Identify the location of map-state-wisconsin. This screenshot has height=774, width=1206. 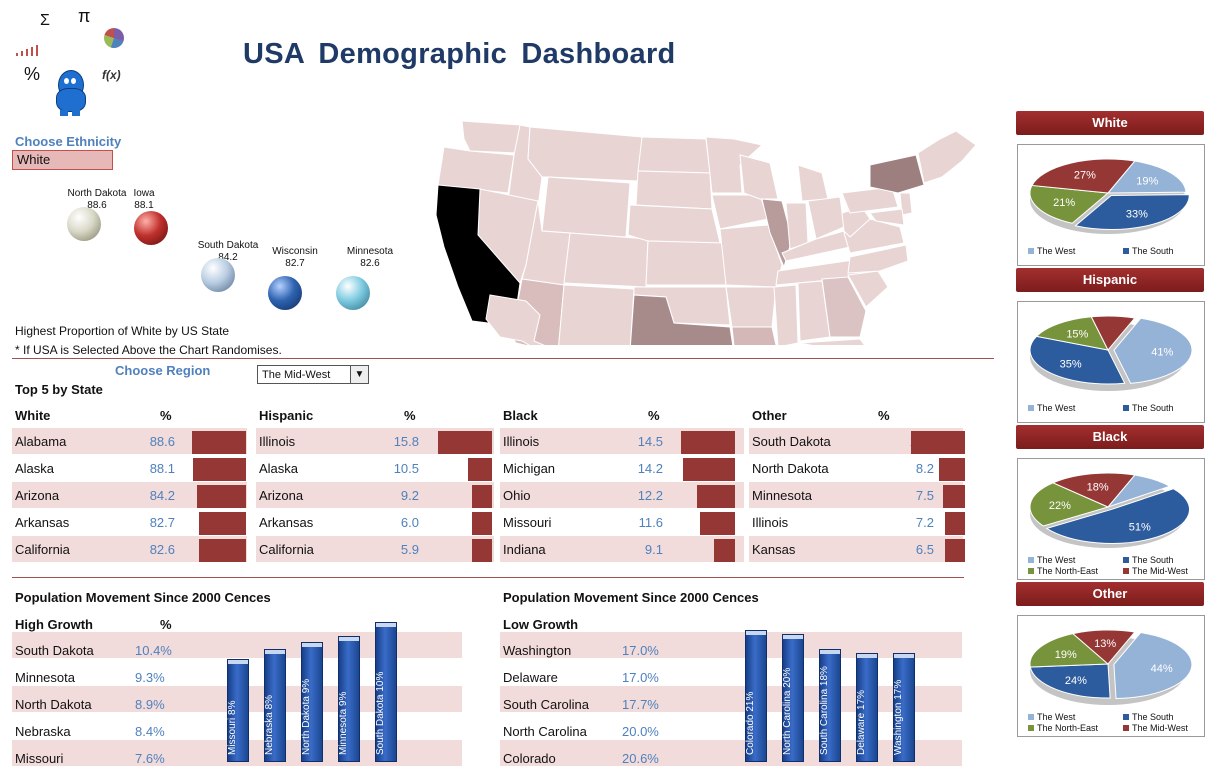
(759, 177).